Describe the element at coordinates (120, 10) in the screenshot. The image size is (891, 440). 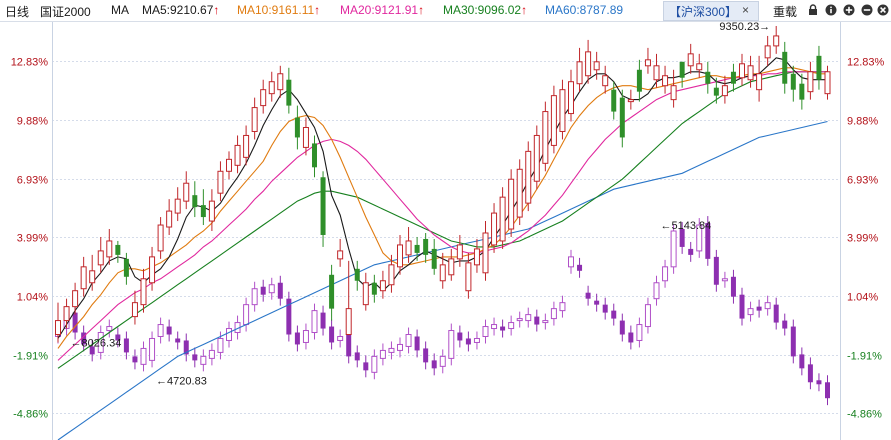
I see `indicator-label: MA` at that location.